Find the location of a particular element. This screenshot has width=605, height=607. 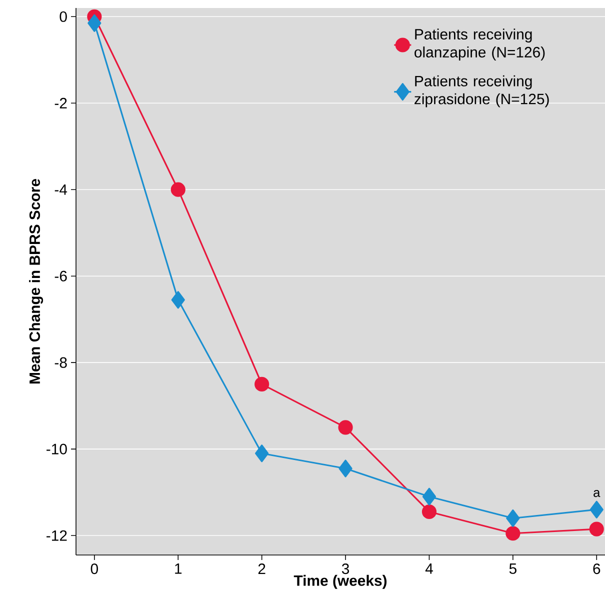

x-tick-label: 3 is located at coordinates (346, 569).